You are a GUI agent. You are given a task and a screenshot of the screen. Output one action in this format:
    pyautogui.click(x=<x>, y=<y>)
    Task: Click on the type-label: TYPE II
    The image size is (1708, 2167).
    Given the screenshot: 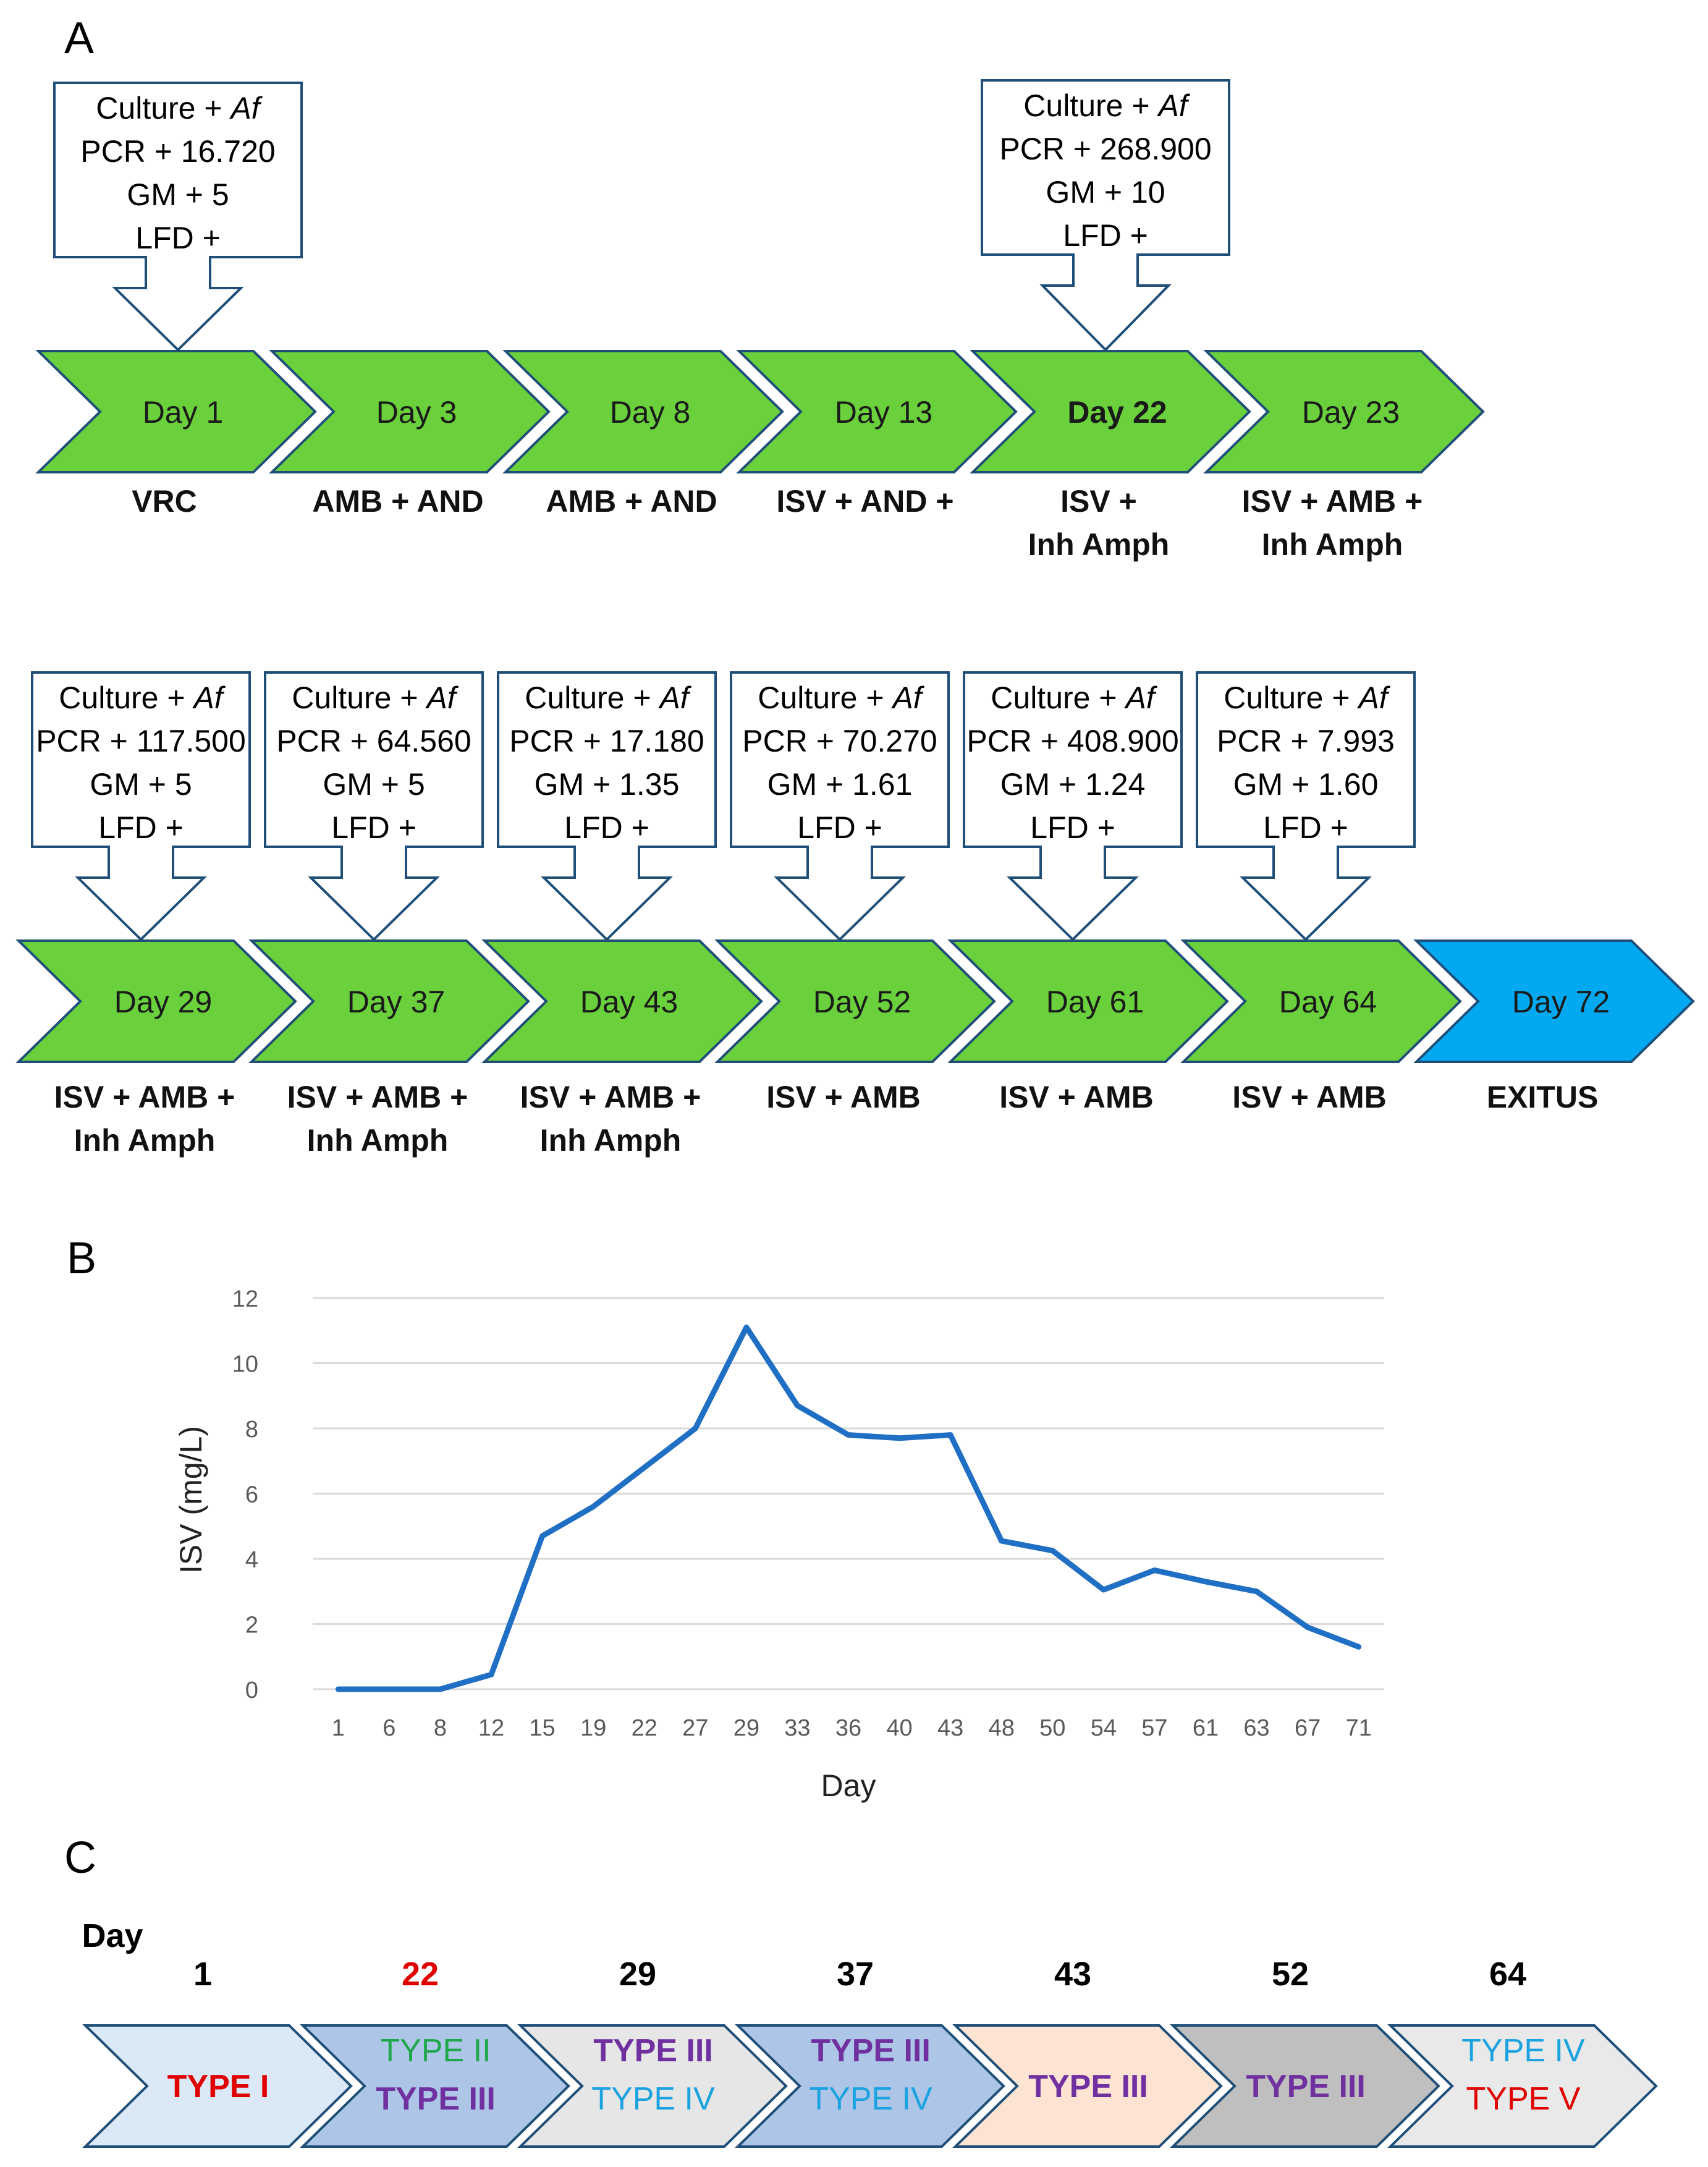 What is the action you would take?
    pyautogui.click(x=435, y=2051)
    